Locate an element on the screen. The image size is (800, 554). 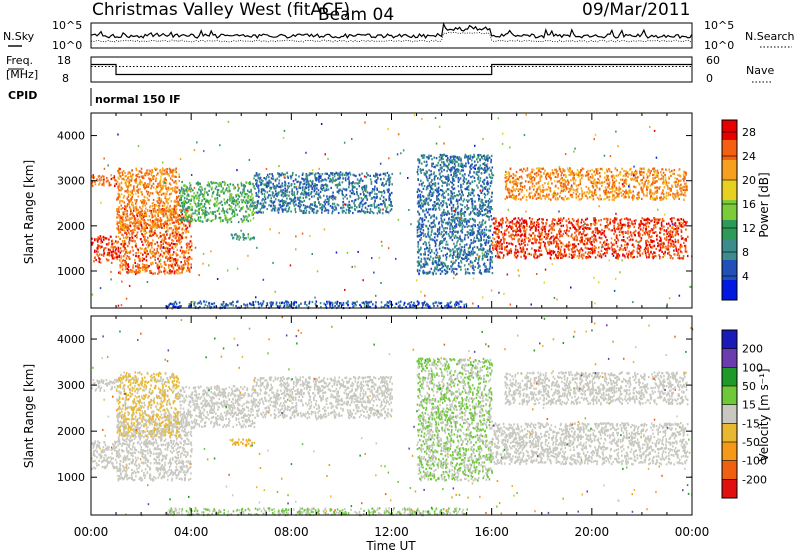
station-title: Christmas Valley West (fitACF) is located at coordinates (221, 10).